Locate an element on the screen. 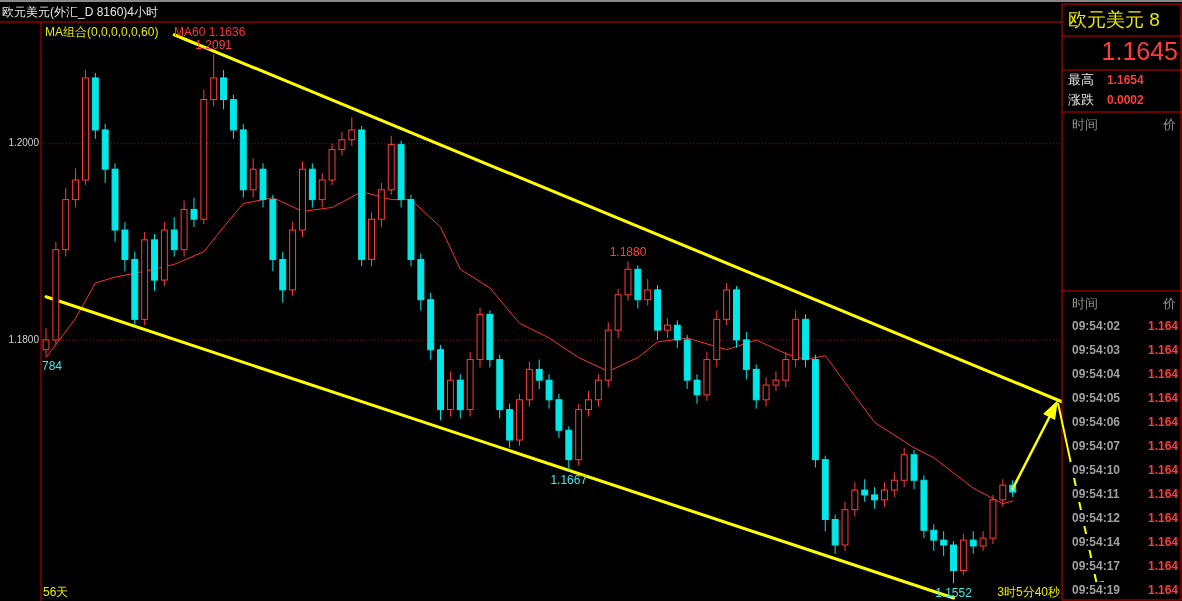 This screenshot has width=1182, height=601. annotation: 784 is located at coordinates (52, 365).